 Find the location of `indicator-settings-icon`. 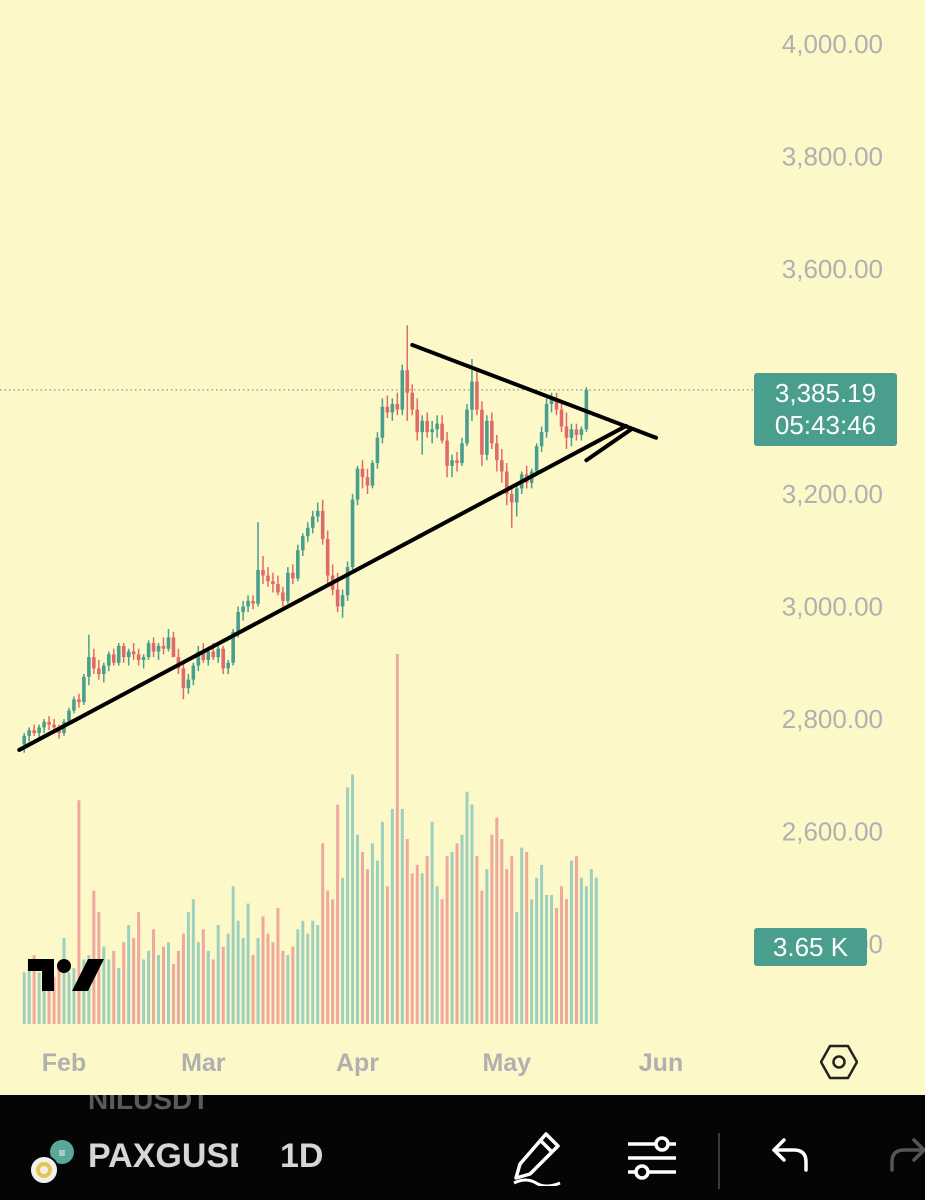

indicator-settings-icon is located at coordinates (652, 1158).